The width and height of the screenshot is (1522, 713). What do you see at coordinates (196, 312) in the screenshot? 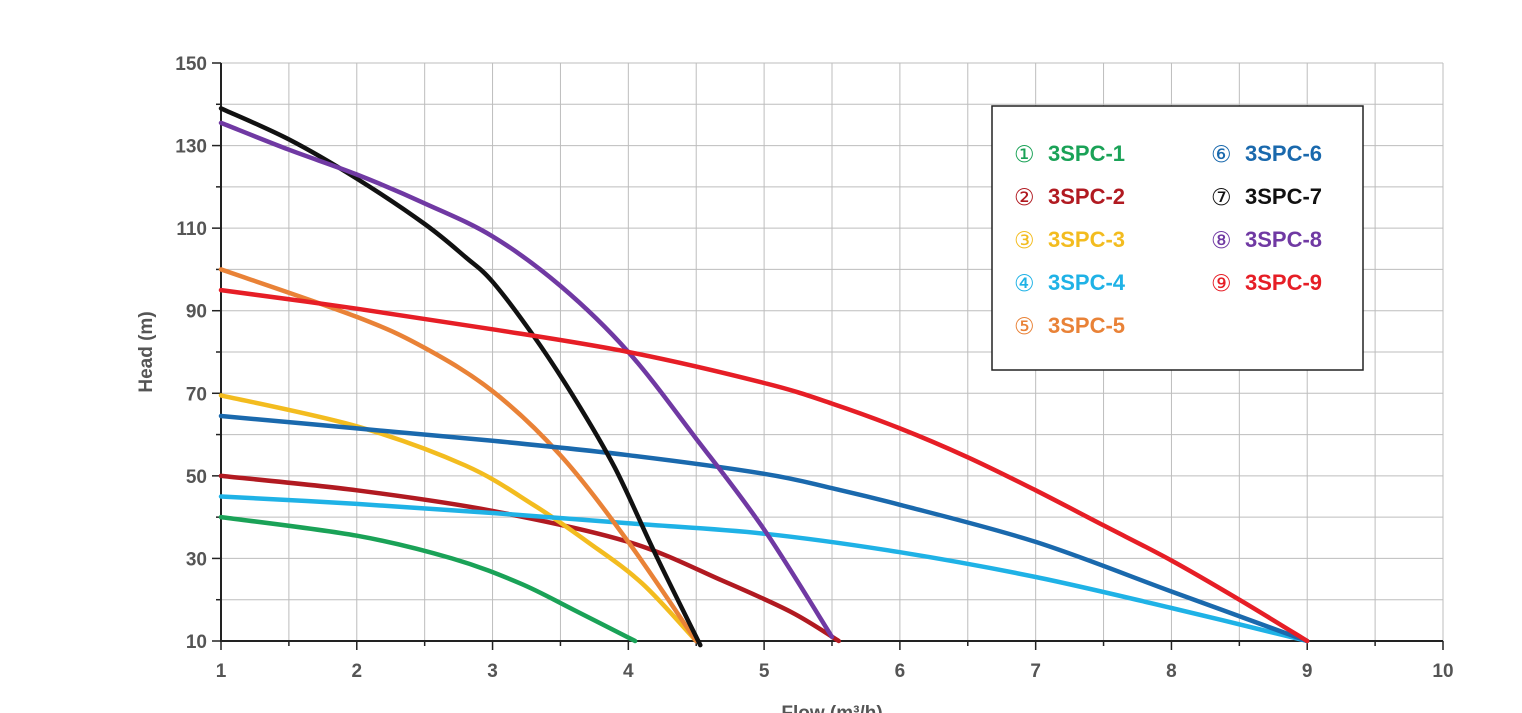
I see `y-tick-label: 90` at bounding box center [196, 312].